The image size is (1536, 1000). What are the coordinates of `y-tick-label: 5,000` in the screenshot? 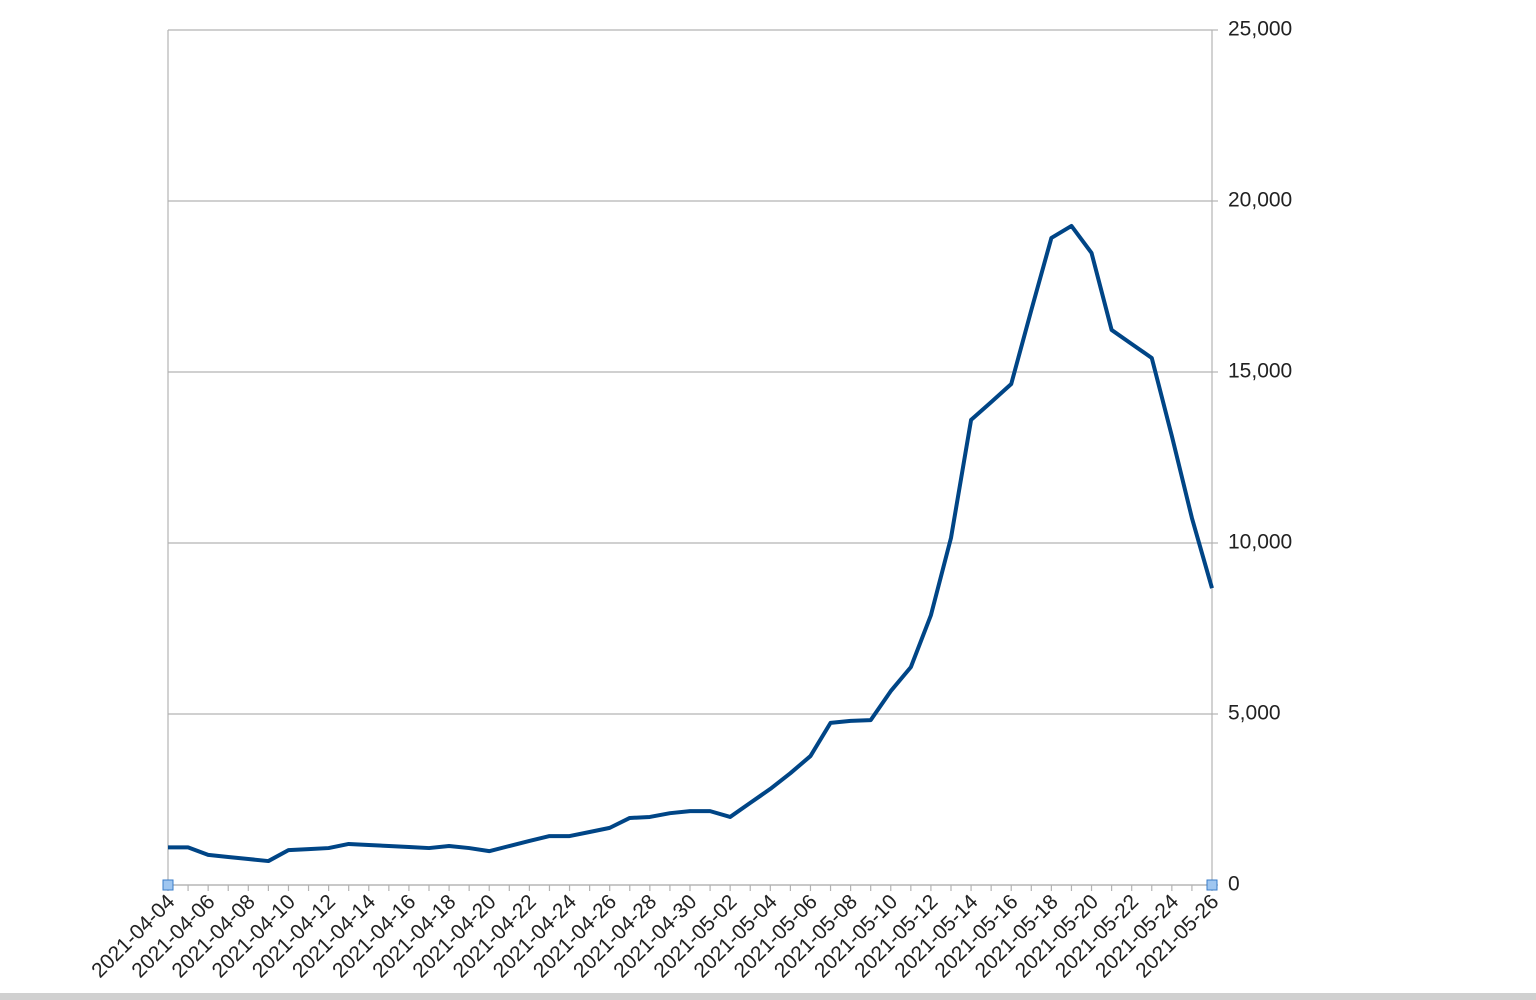 It's located at (1254, 713).